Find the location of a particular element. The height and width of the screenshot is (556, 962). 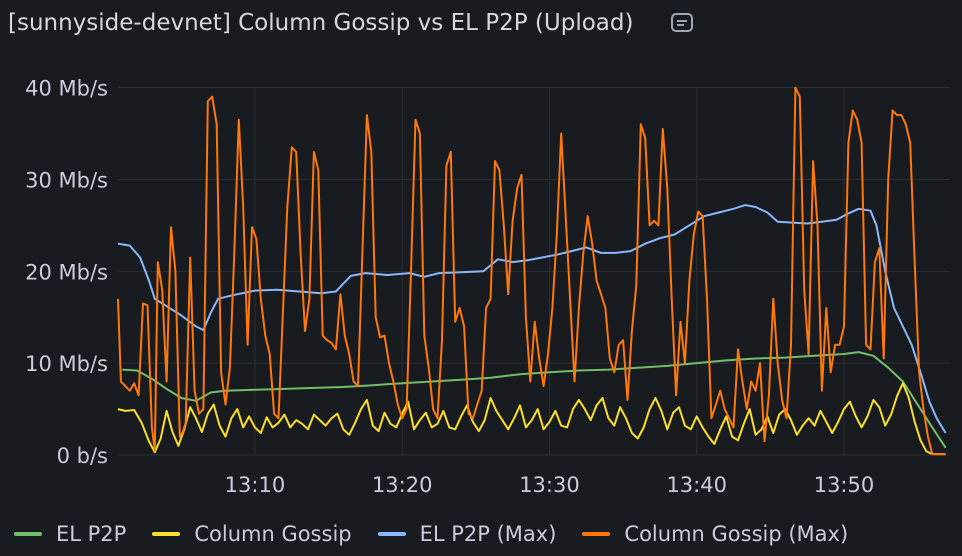

legend-item: Column Gossip is located at coordinates (252, 534).